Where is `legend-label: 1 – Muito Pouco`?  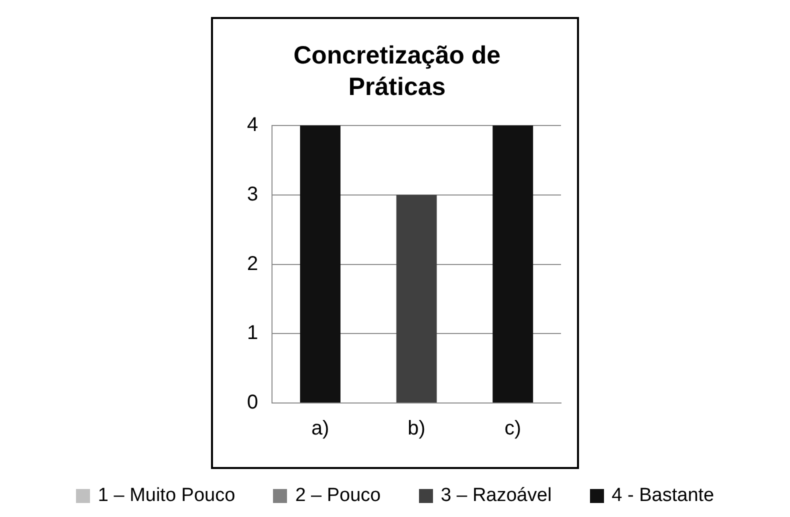
legend-label: 1 – Muito Pouco is located at coordinates (167, 496).